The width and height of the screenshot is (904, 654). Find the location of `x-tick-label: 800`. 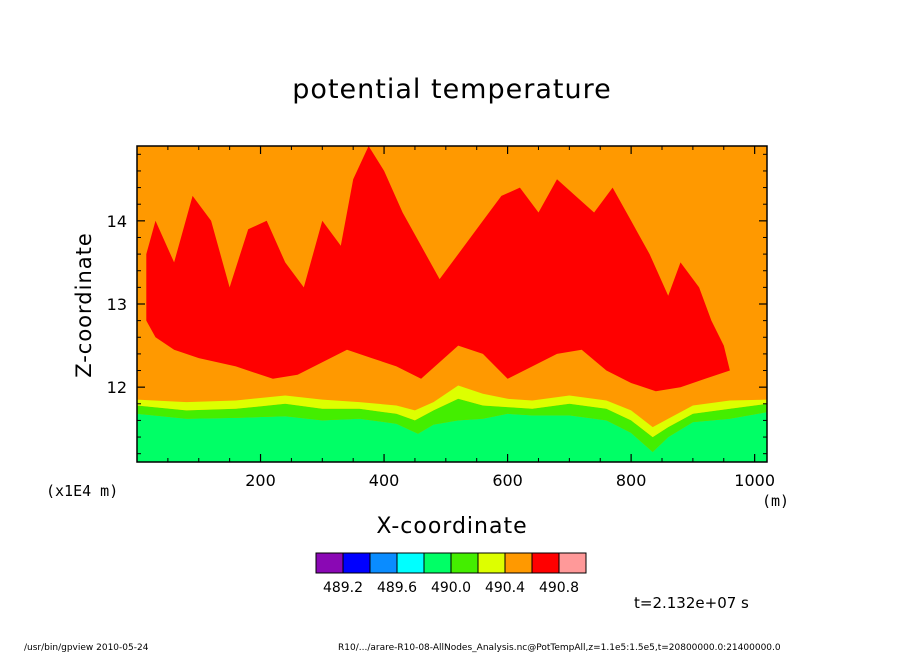

x-tick-label: 800 is located at coordinates (631, 480).